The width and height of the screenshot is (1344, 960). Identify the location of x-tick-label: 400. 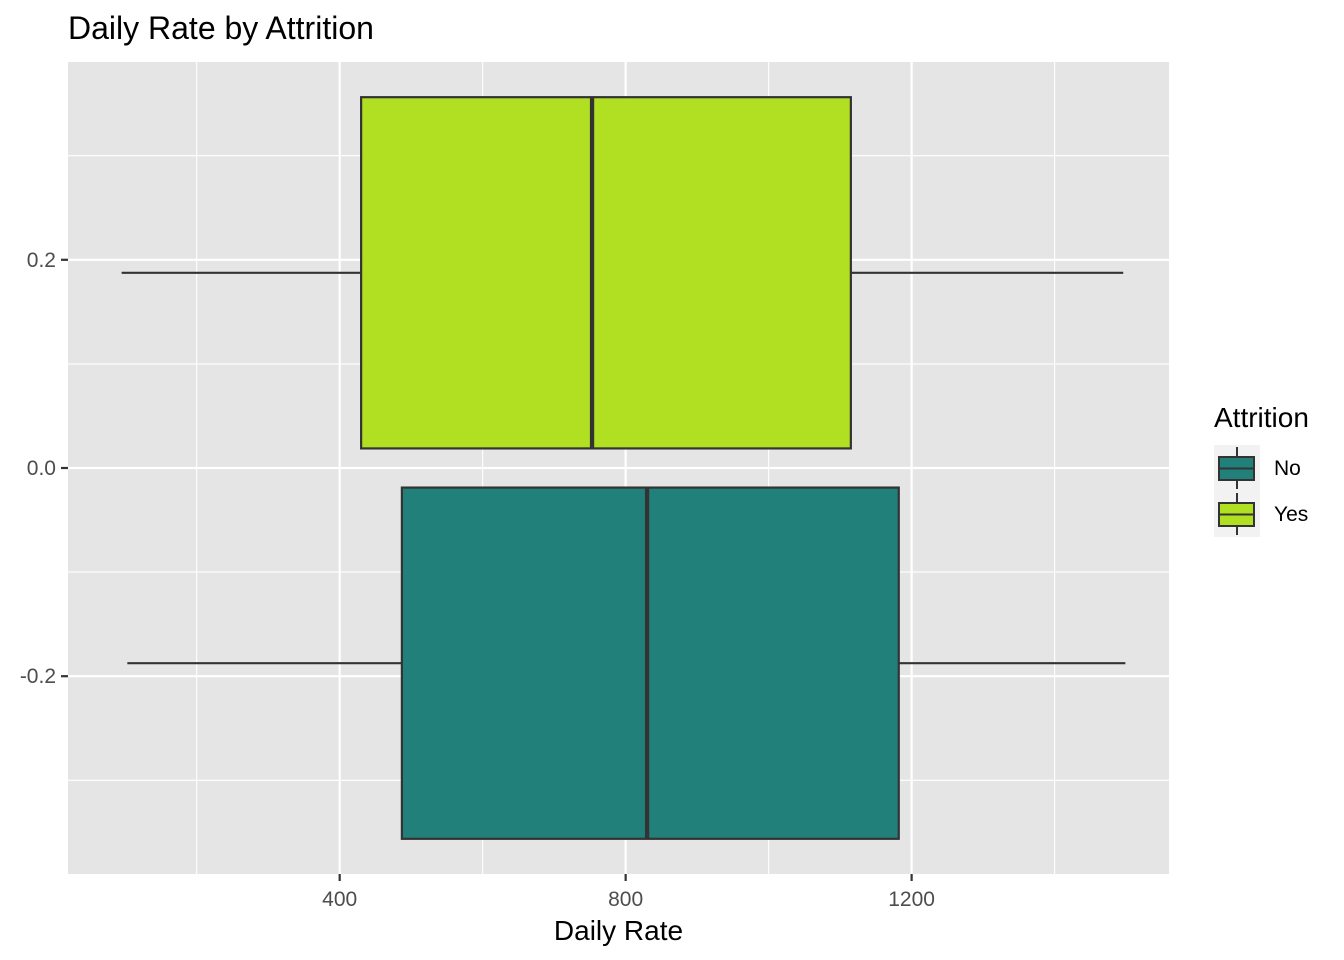
(339, 899).